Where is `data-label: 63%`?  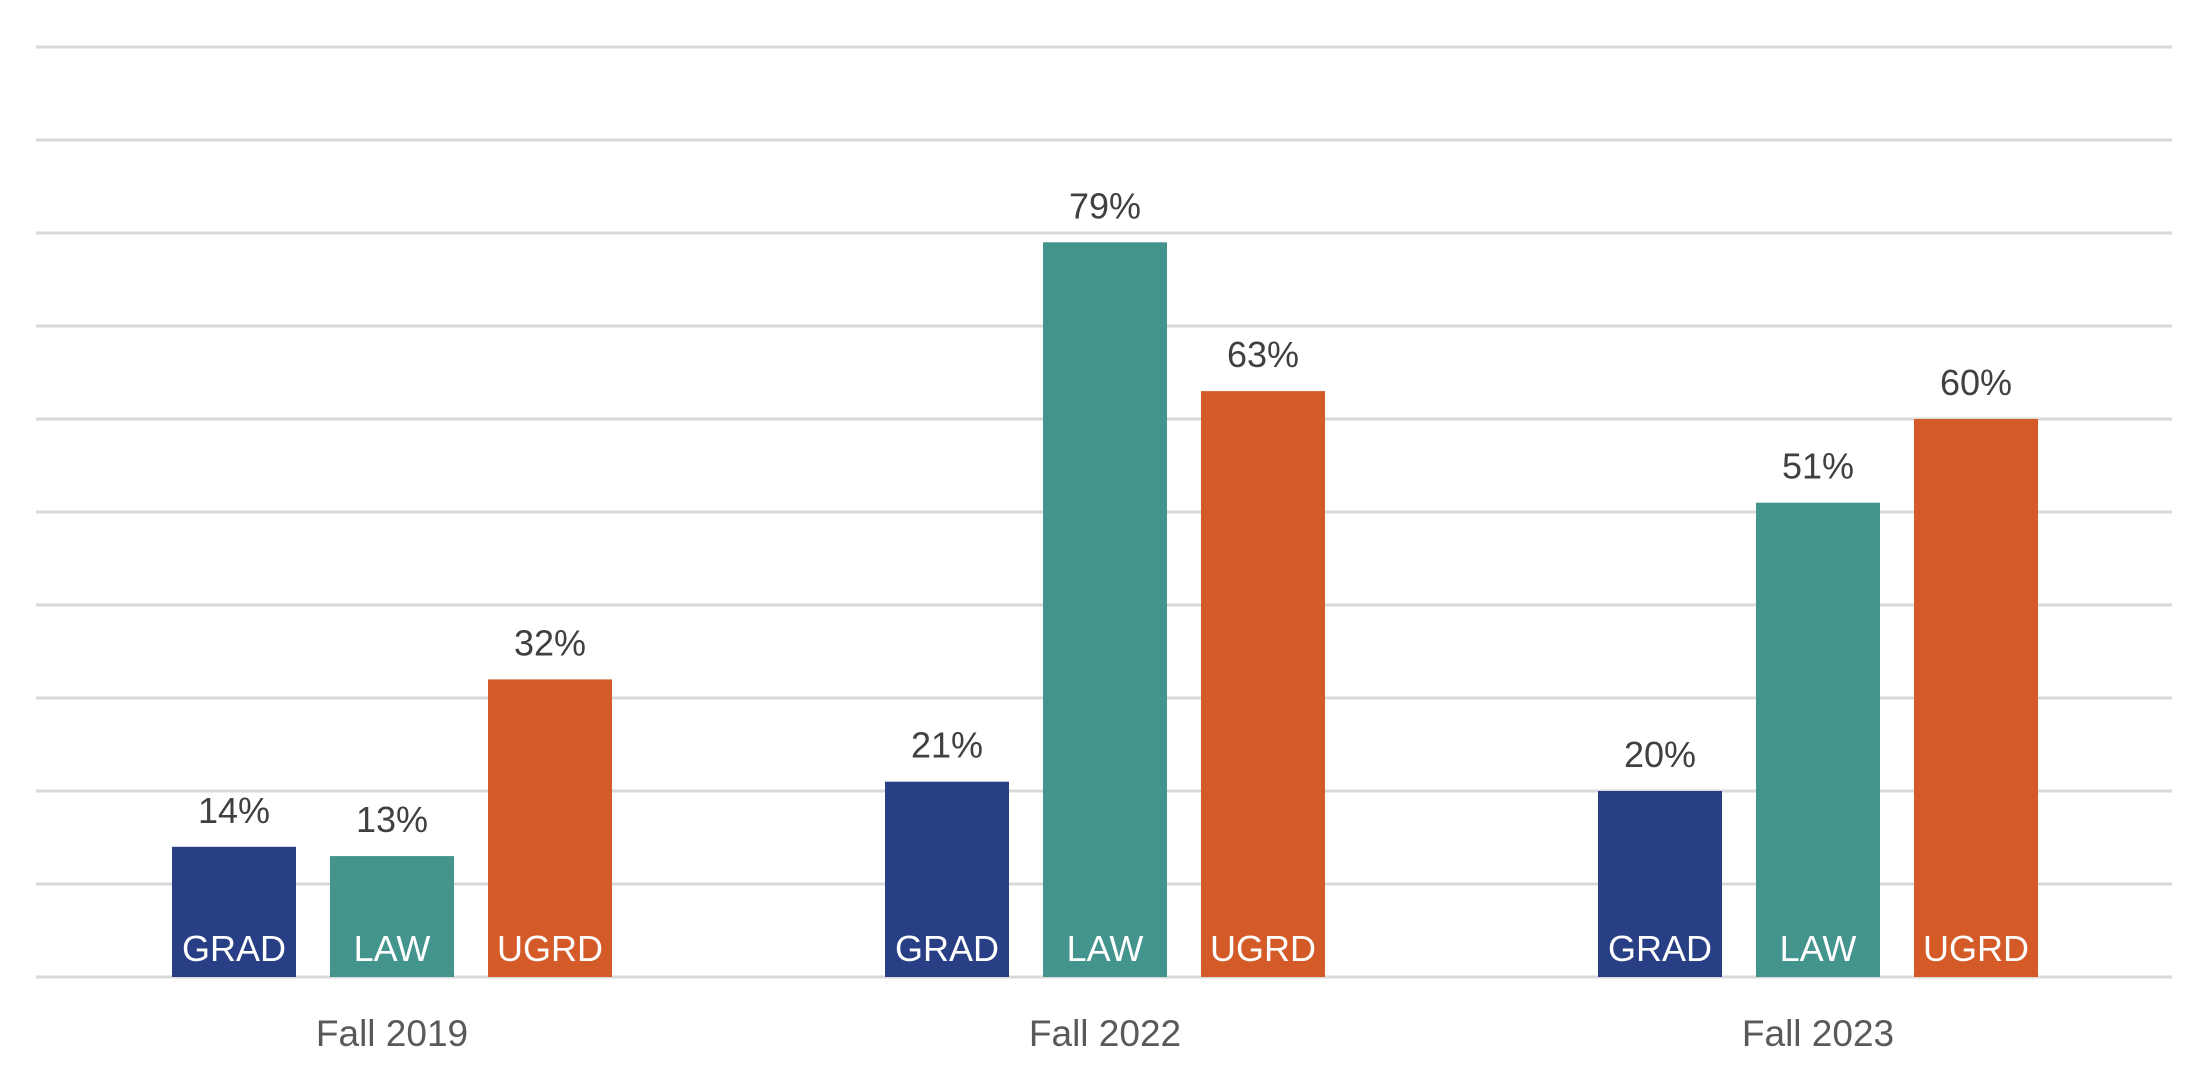 data-label: 63% is located at coordinates (1263, 354).